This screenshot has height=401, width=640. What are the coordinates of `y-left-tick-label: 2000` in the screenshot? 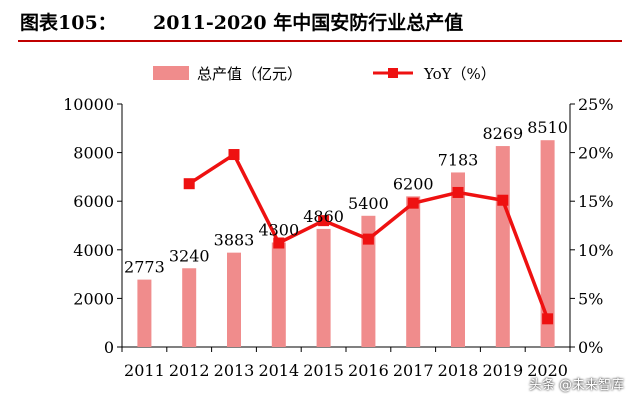 It's located at (93, 298).